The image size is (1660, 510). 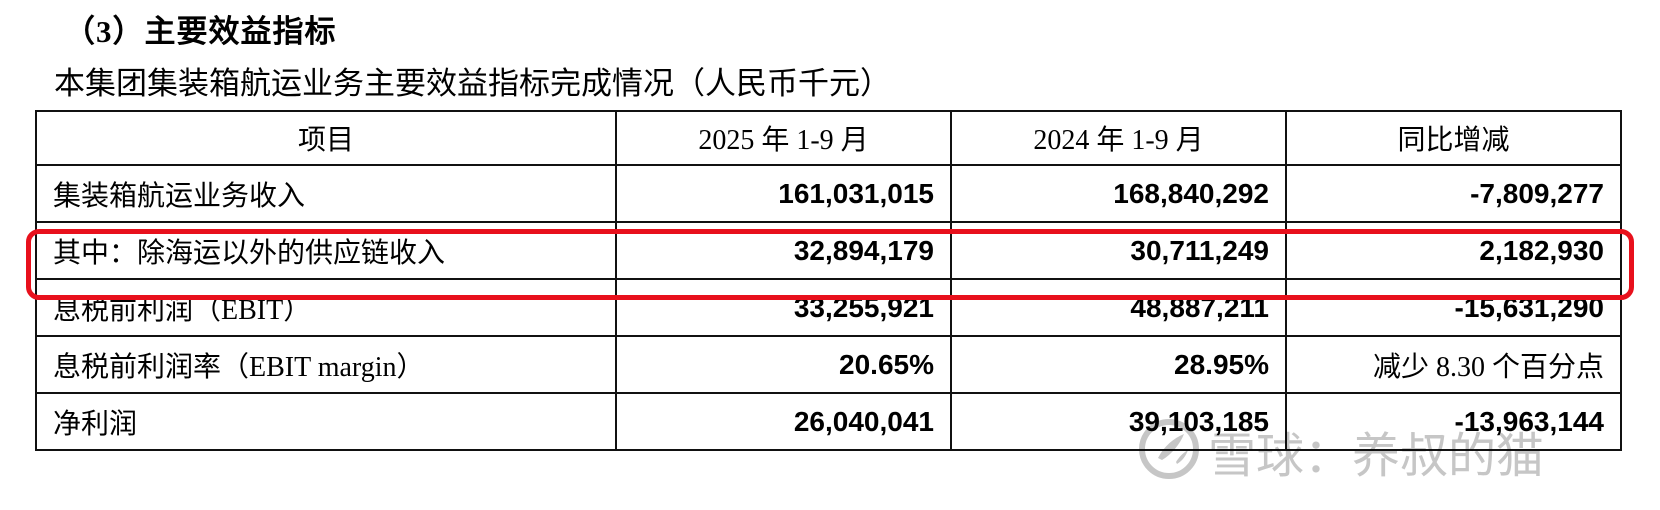 What do you see at coordinates (326, 138) in the screenshot?
I see `column-header-item: 项目` at bounding box center [326, 138].